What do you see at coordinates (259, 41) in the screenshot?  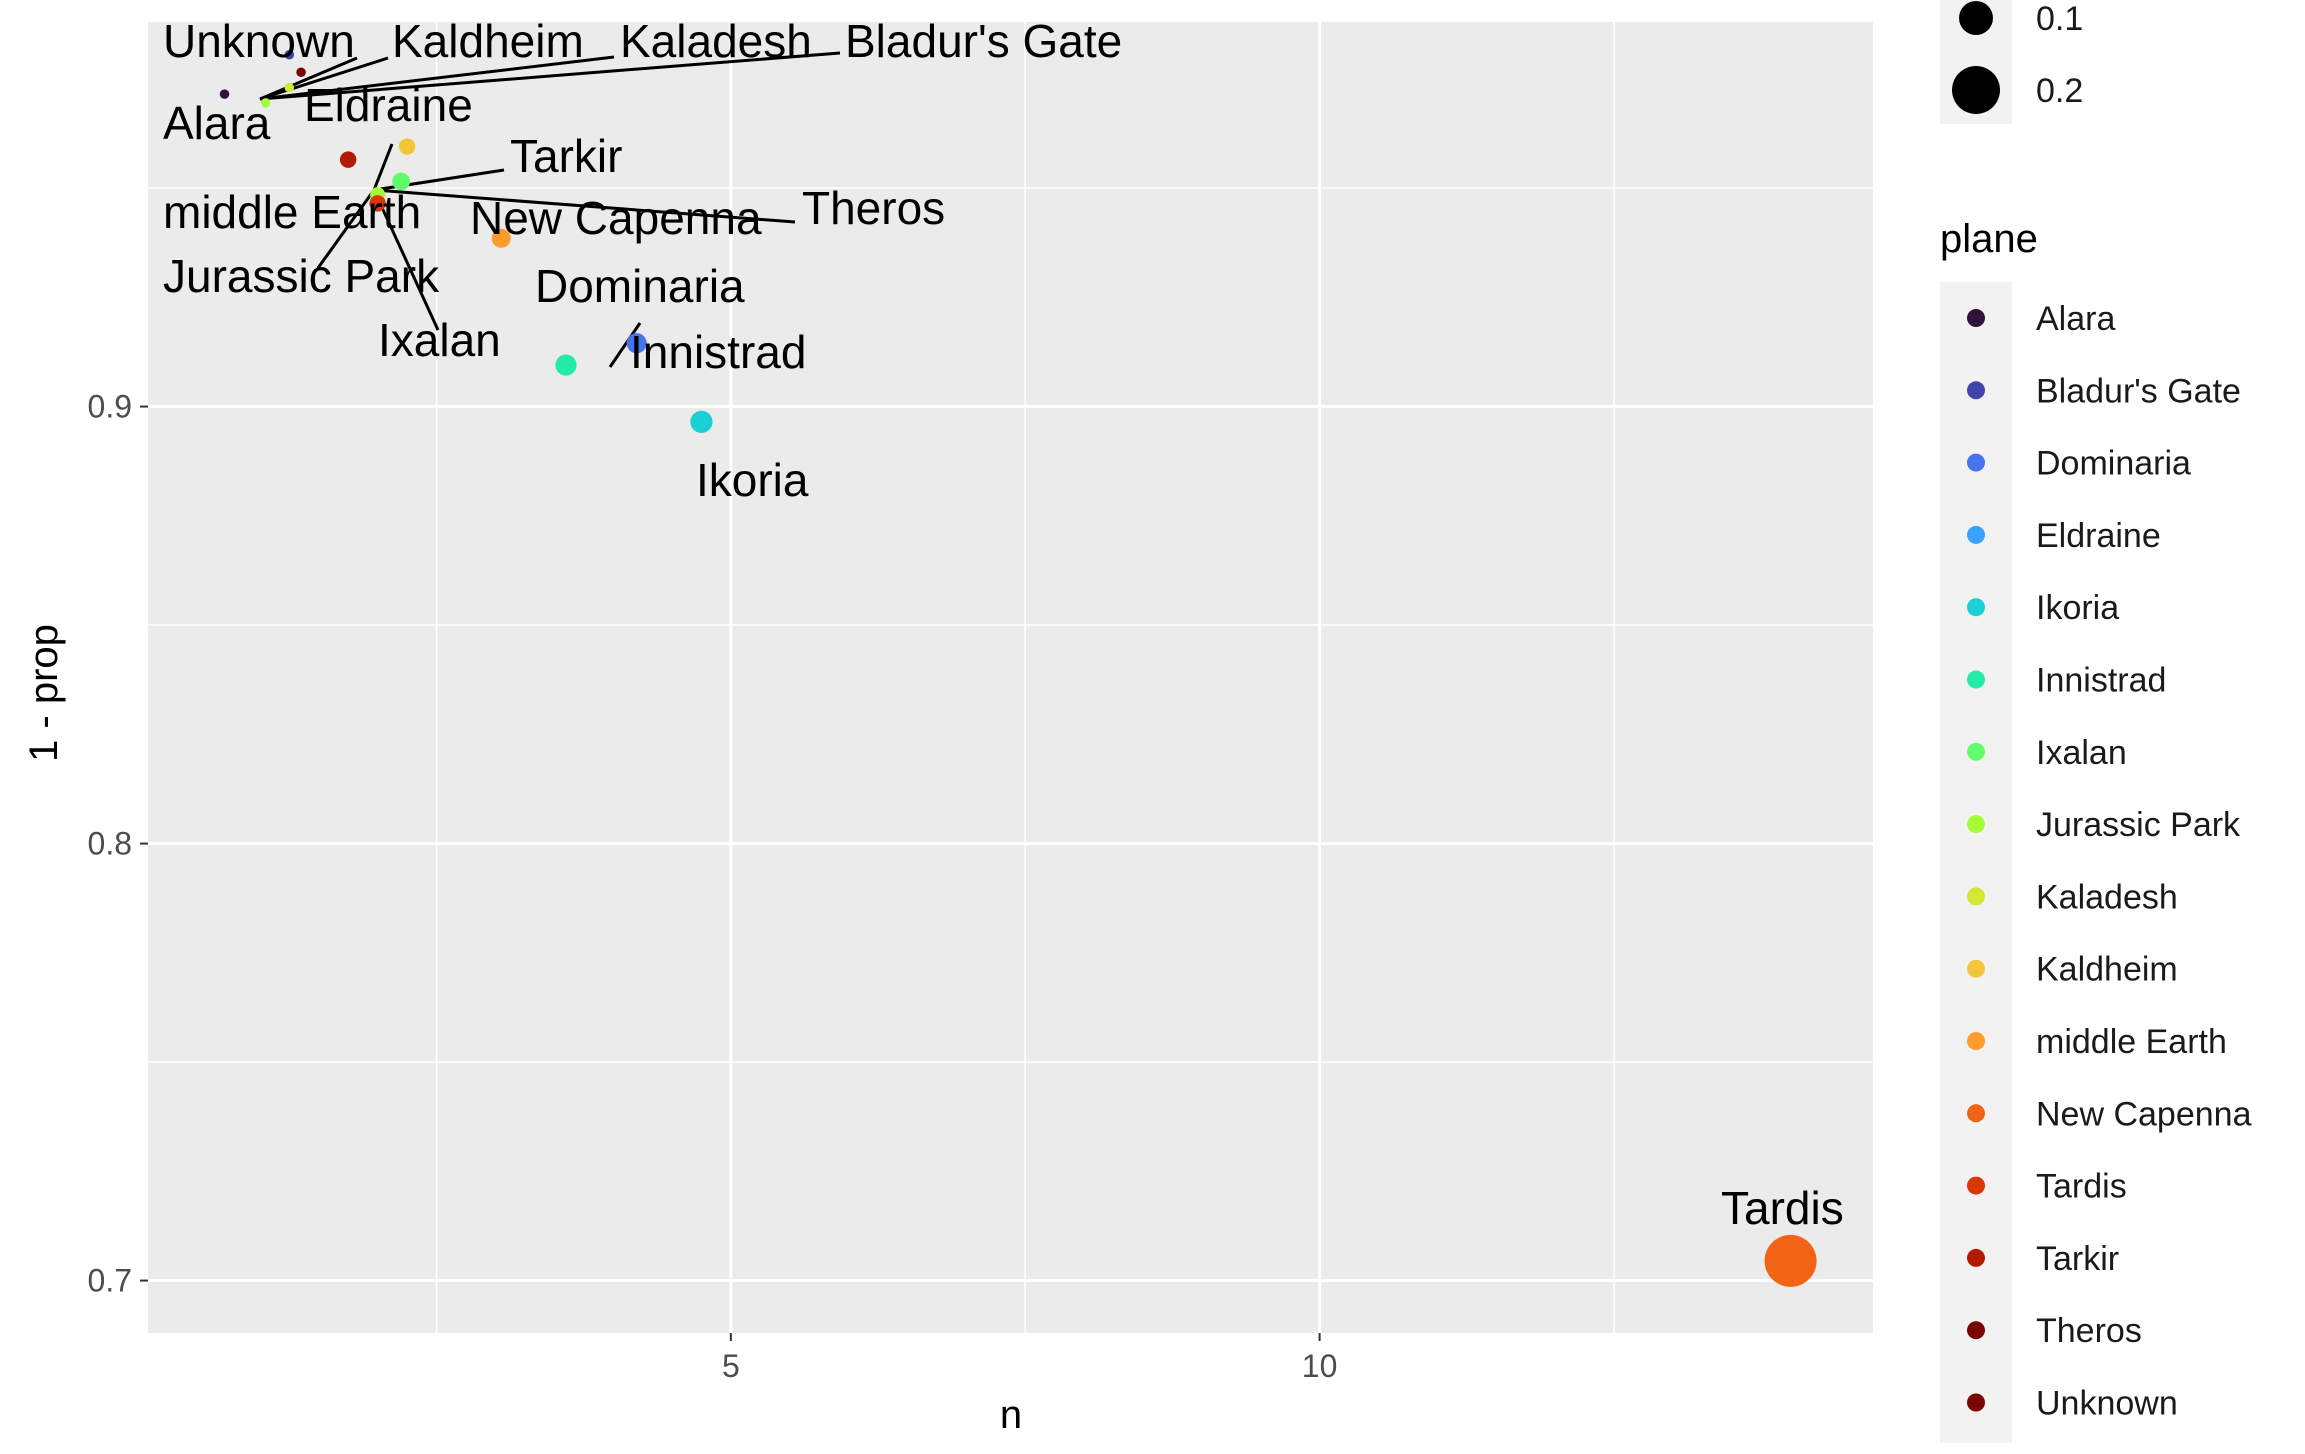 I see `point-label: Unknown` at bounding box center [259, 41].